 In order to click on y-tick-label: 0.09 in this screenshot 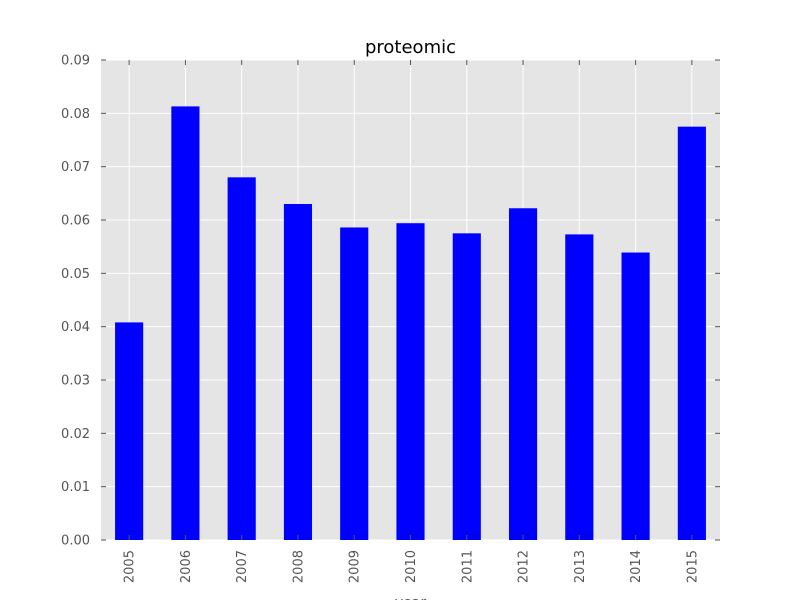, I will do `click(75, 61)`.